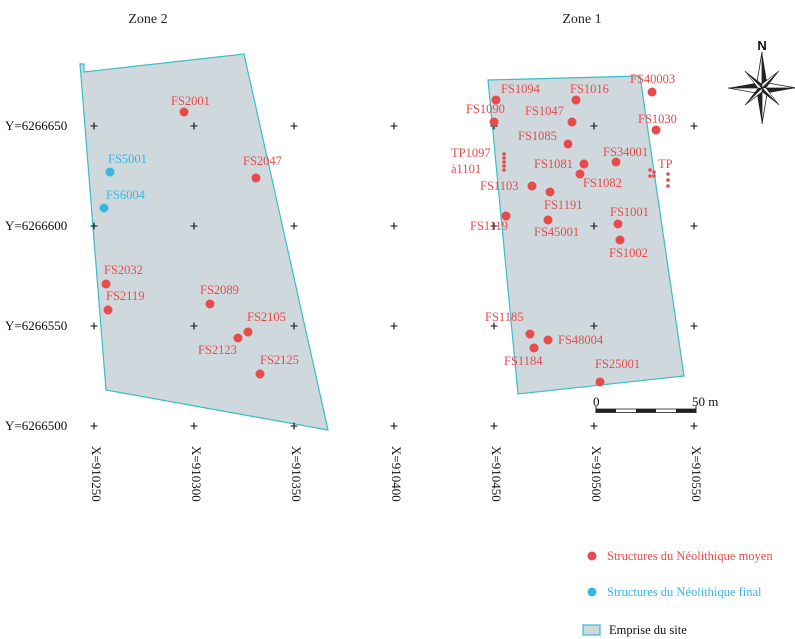  What do you see at coordinates (544, 111) in the screenshot?
I see `feature-label: FS1047` at bounding box center [544, 111].